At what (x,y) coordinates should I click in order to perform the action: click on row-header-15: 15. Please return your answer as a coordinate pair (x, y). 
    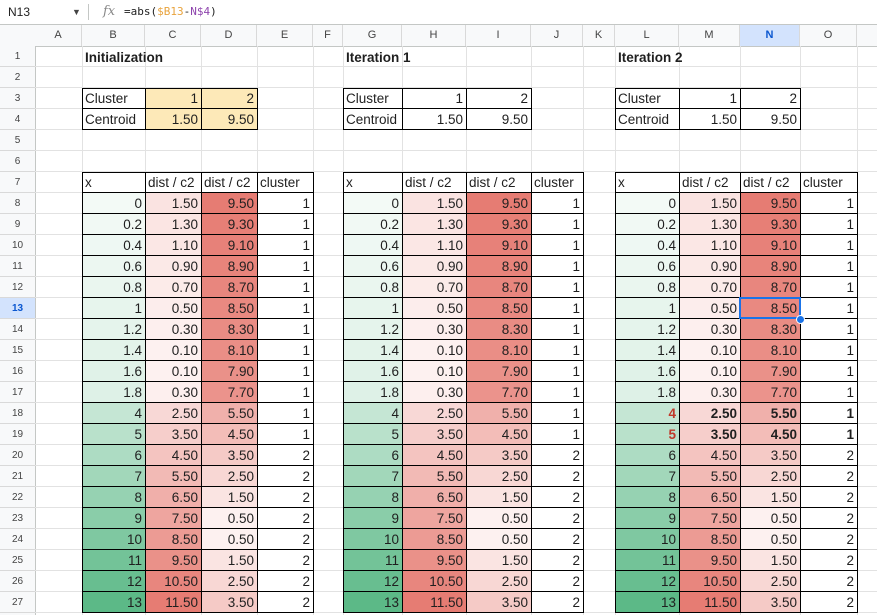
    Looking at the image, I should click on (17, 350).